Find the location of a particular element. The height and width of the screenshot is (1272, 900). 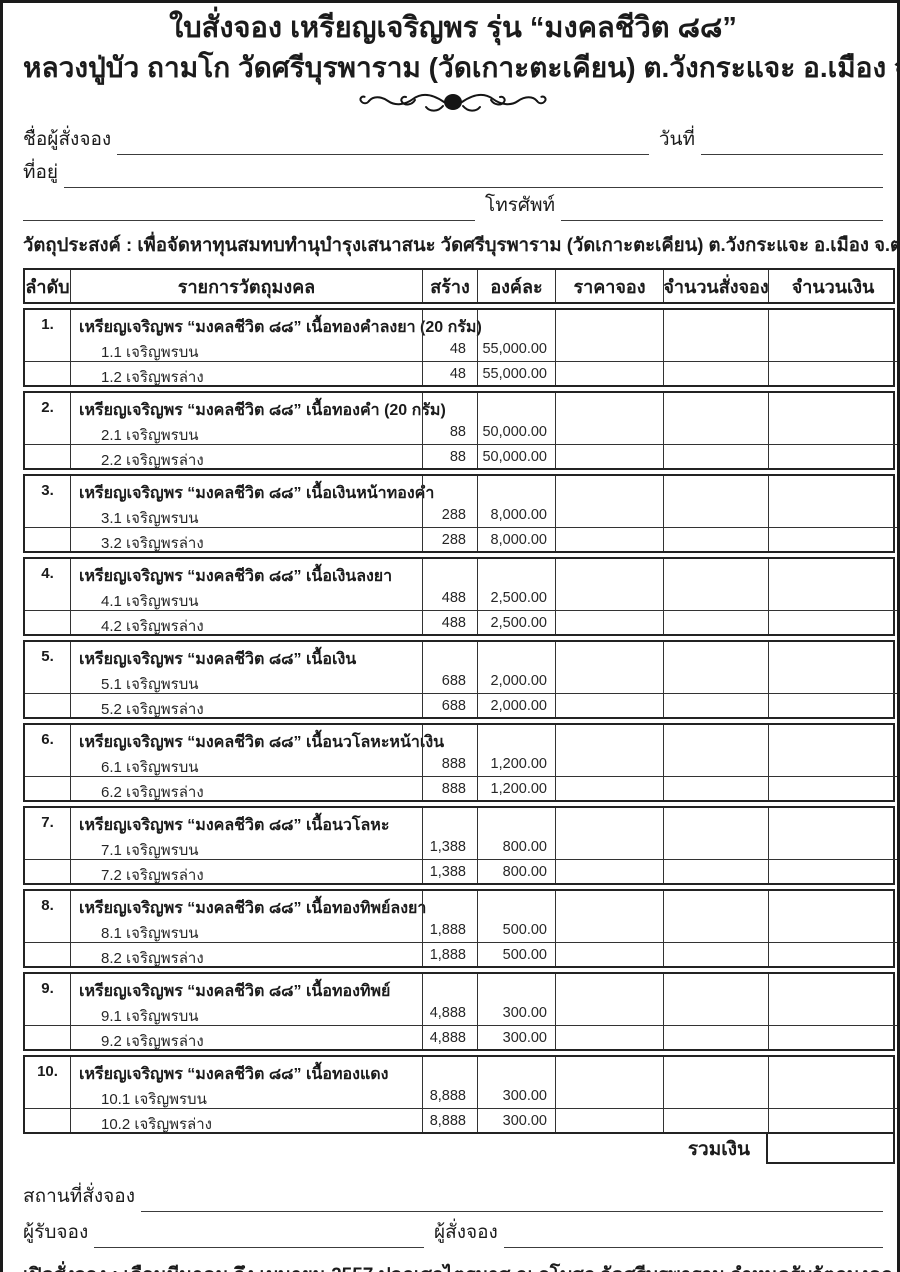

receiver-signature-field is located at coordinates (259, 1236).